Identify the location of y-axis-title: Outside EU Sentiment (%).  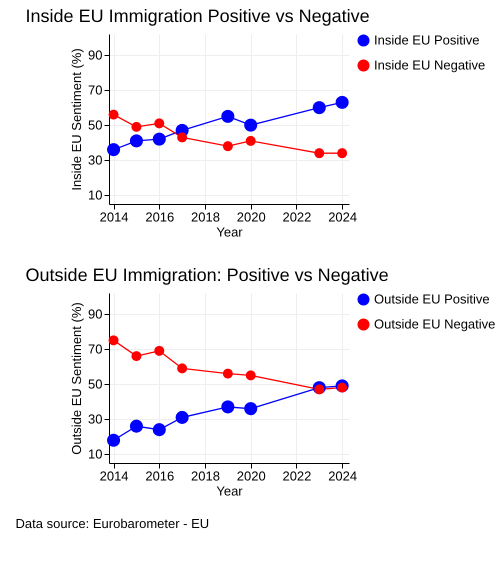
(76, 378).